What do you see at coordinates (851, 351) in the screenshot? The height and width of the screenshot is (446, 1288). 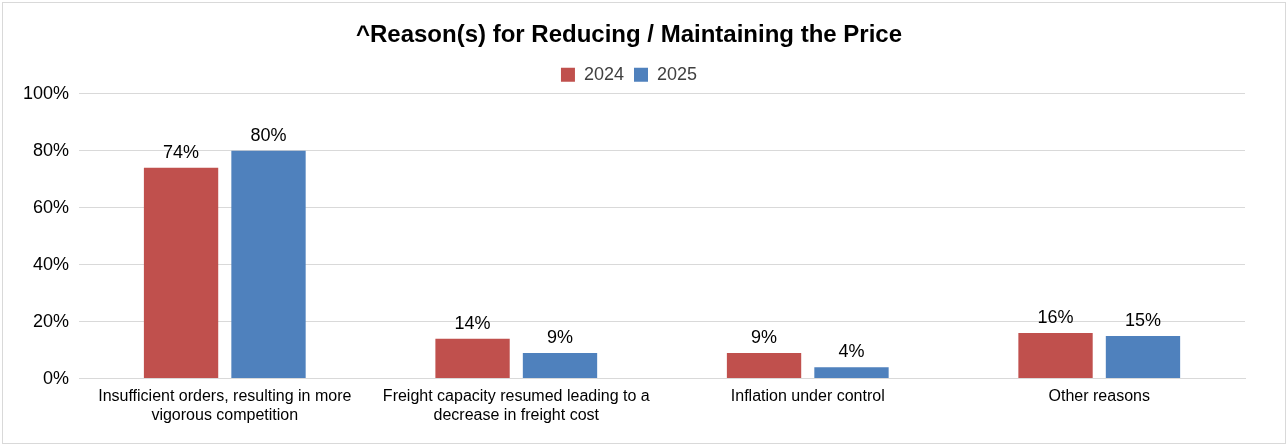 I see `data-label: 4%` at bounding box center [851, 351].